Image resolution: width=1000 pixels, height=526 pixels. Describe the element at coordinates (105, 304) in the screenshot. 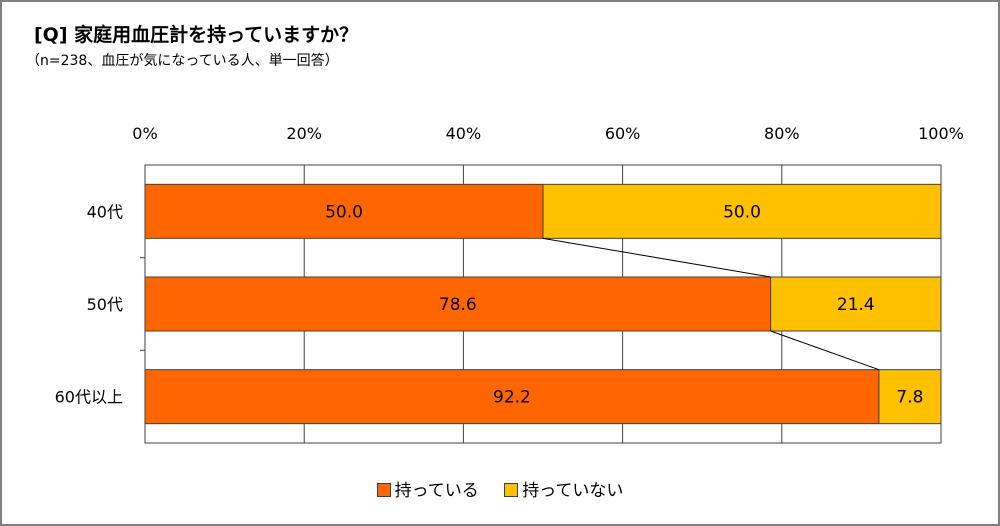

I see `category-label: 50代` at that location.